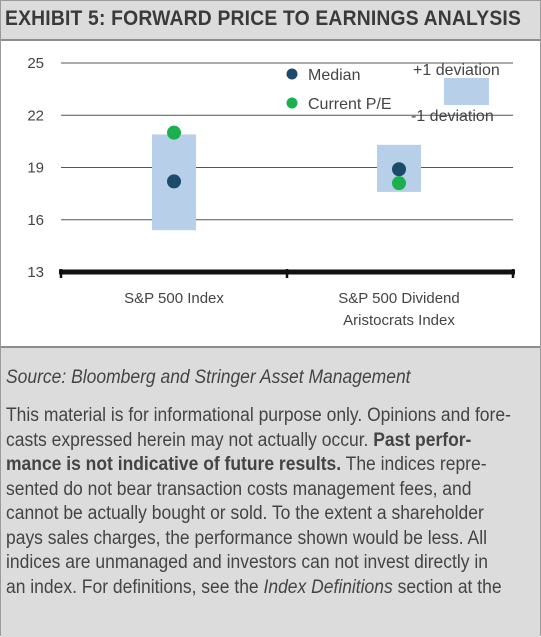 Image resolution: width=541 pixels, height=637 pixels. Describe the element at coordinates (350, 104) in the screenshot. I see `legend-current-label: Current P/E` at that location.